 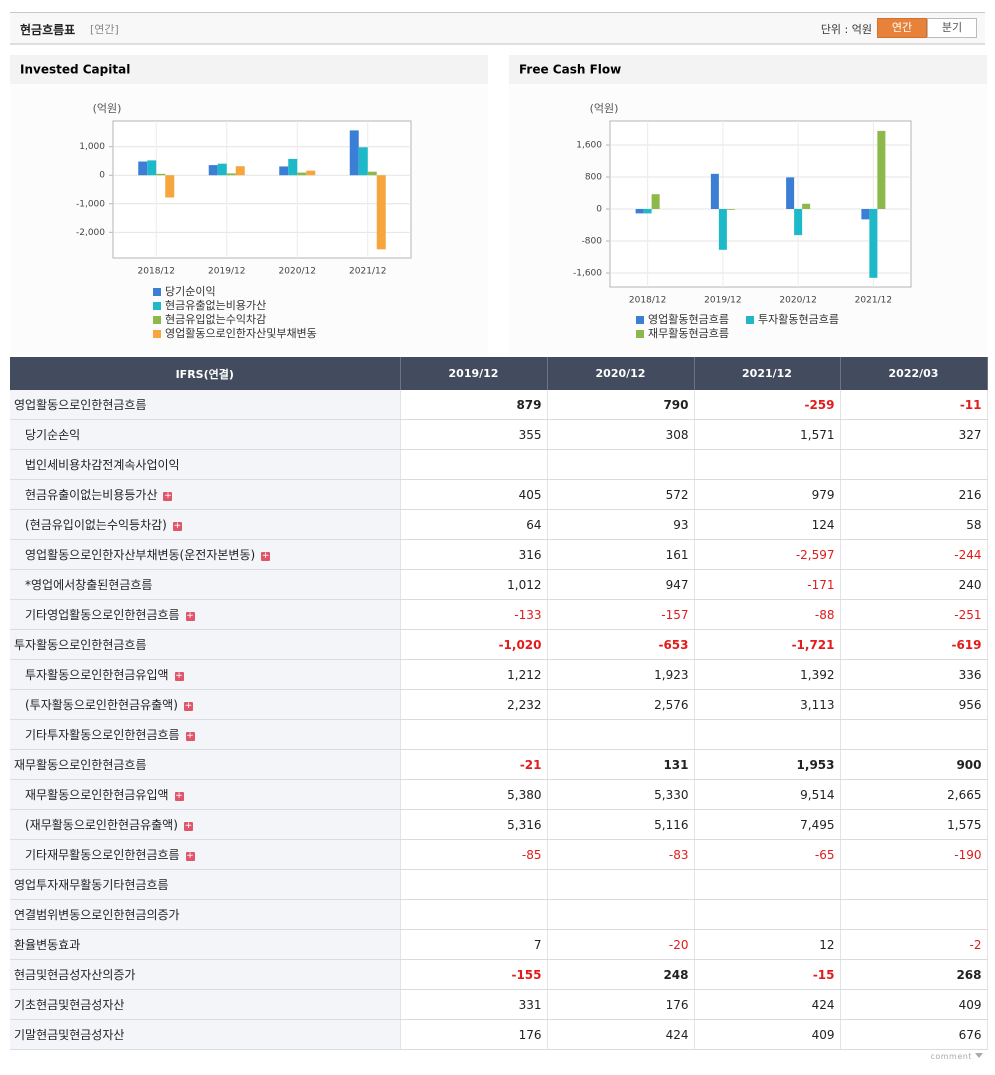 I want to click on value-cell: 308, so click(x=621, y=434).